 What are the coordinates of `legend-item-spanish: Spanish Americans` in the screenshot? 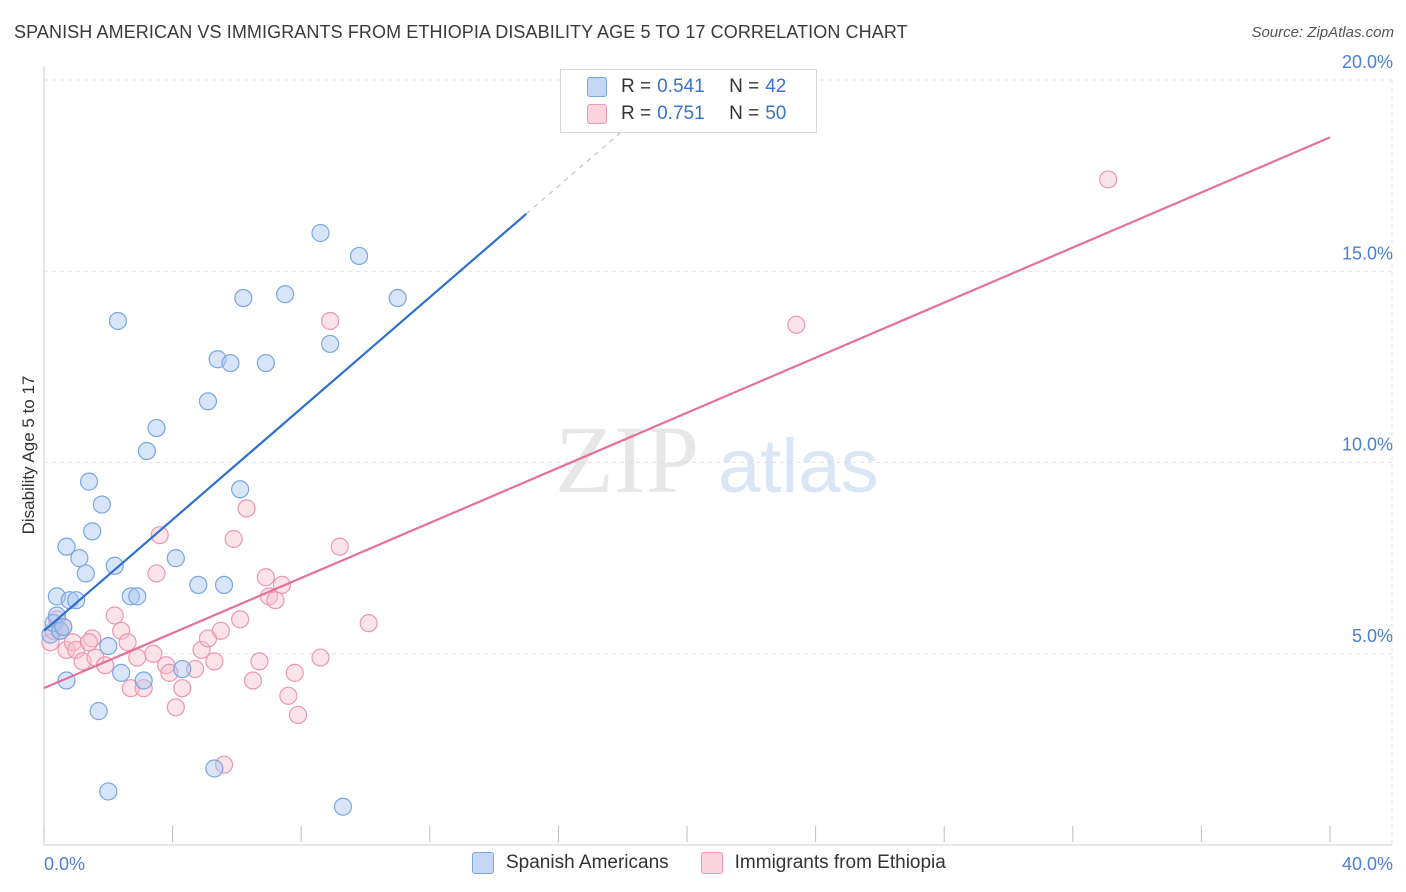 It's located at (570, 863).